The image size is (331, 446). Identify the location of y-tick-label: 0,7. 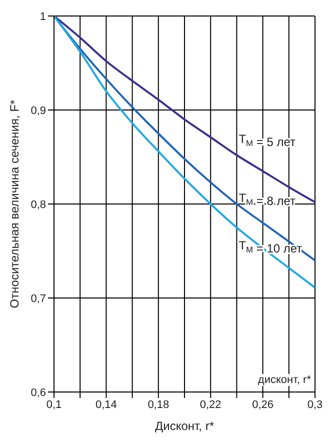
(38, 298).